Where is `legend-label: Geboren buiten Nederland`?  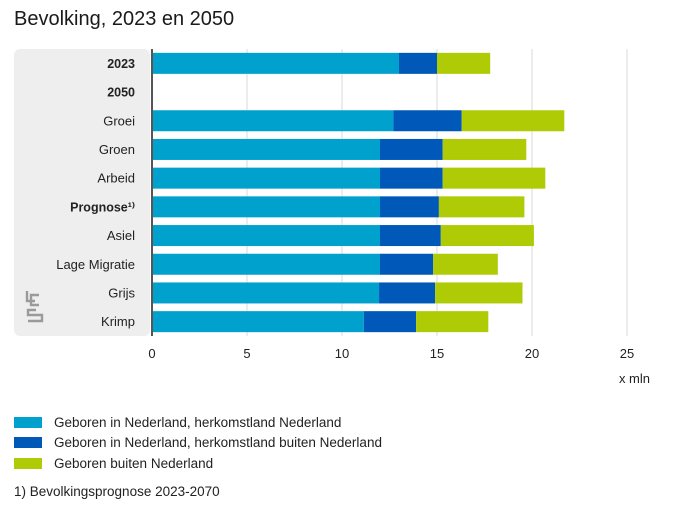
legend-label: Geboren buiten Nederland is located at coordinates (134, 463).